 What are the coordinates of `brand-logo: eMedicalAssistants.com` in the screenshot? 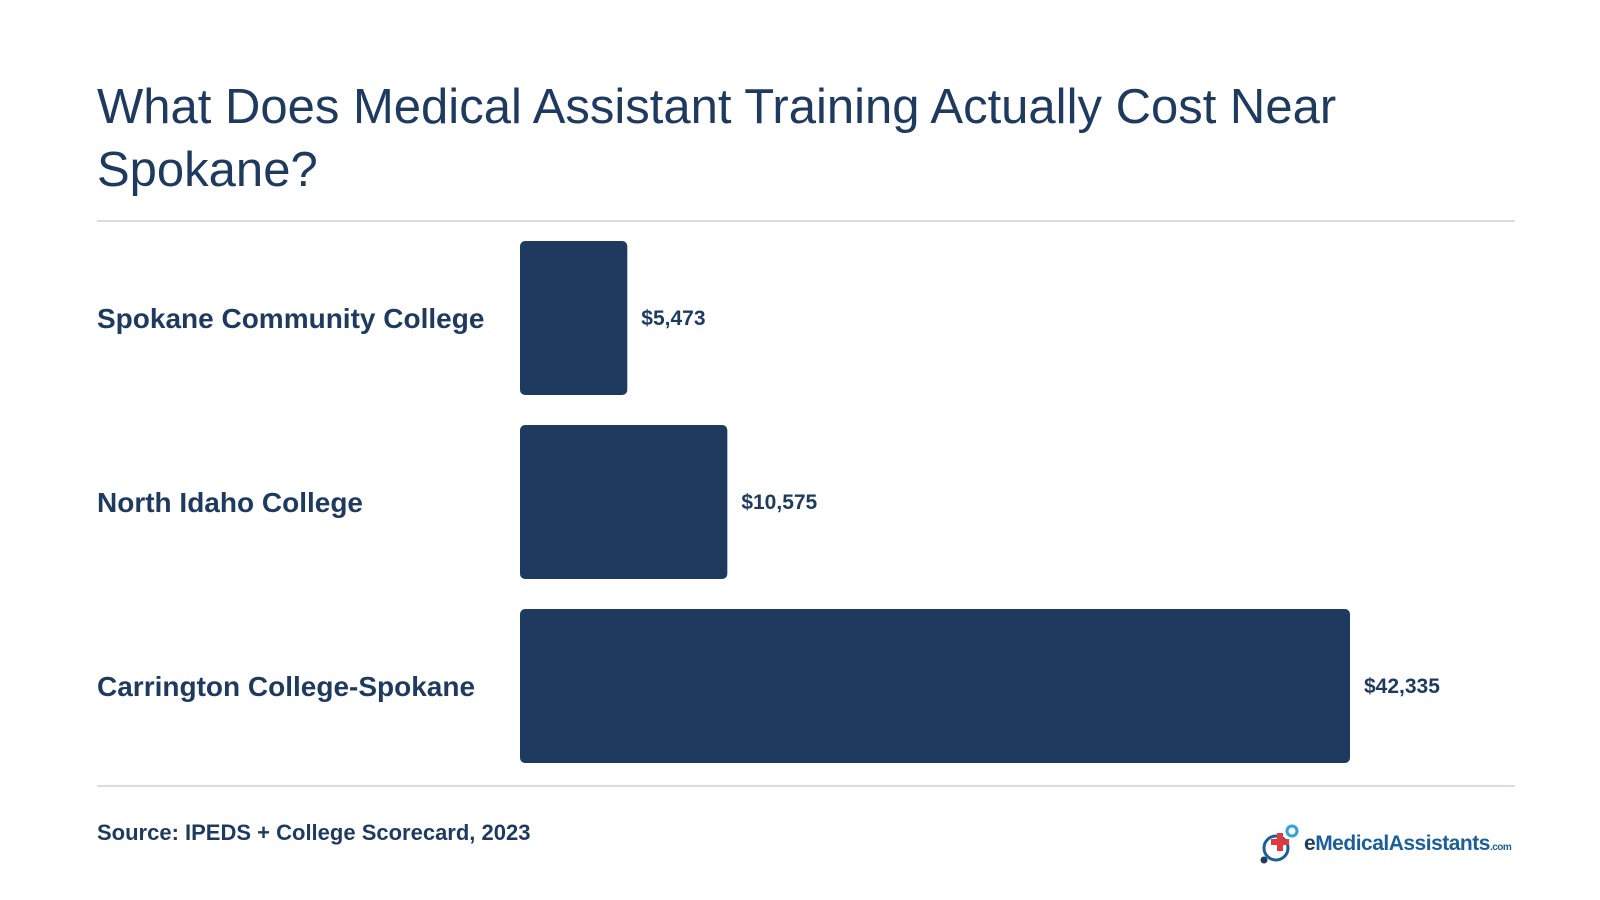 It's located at (1385, 844).